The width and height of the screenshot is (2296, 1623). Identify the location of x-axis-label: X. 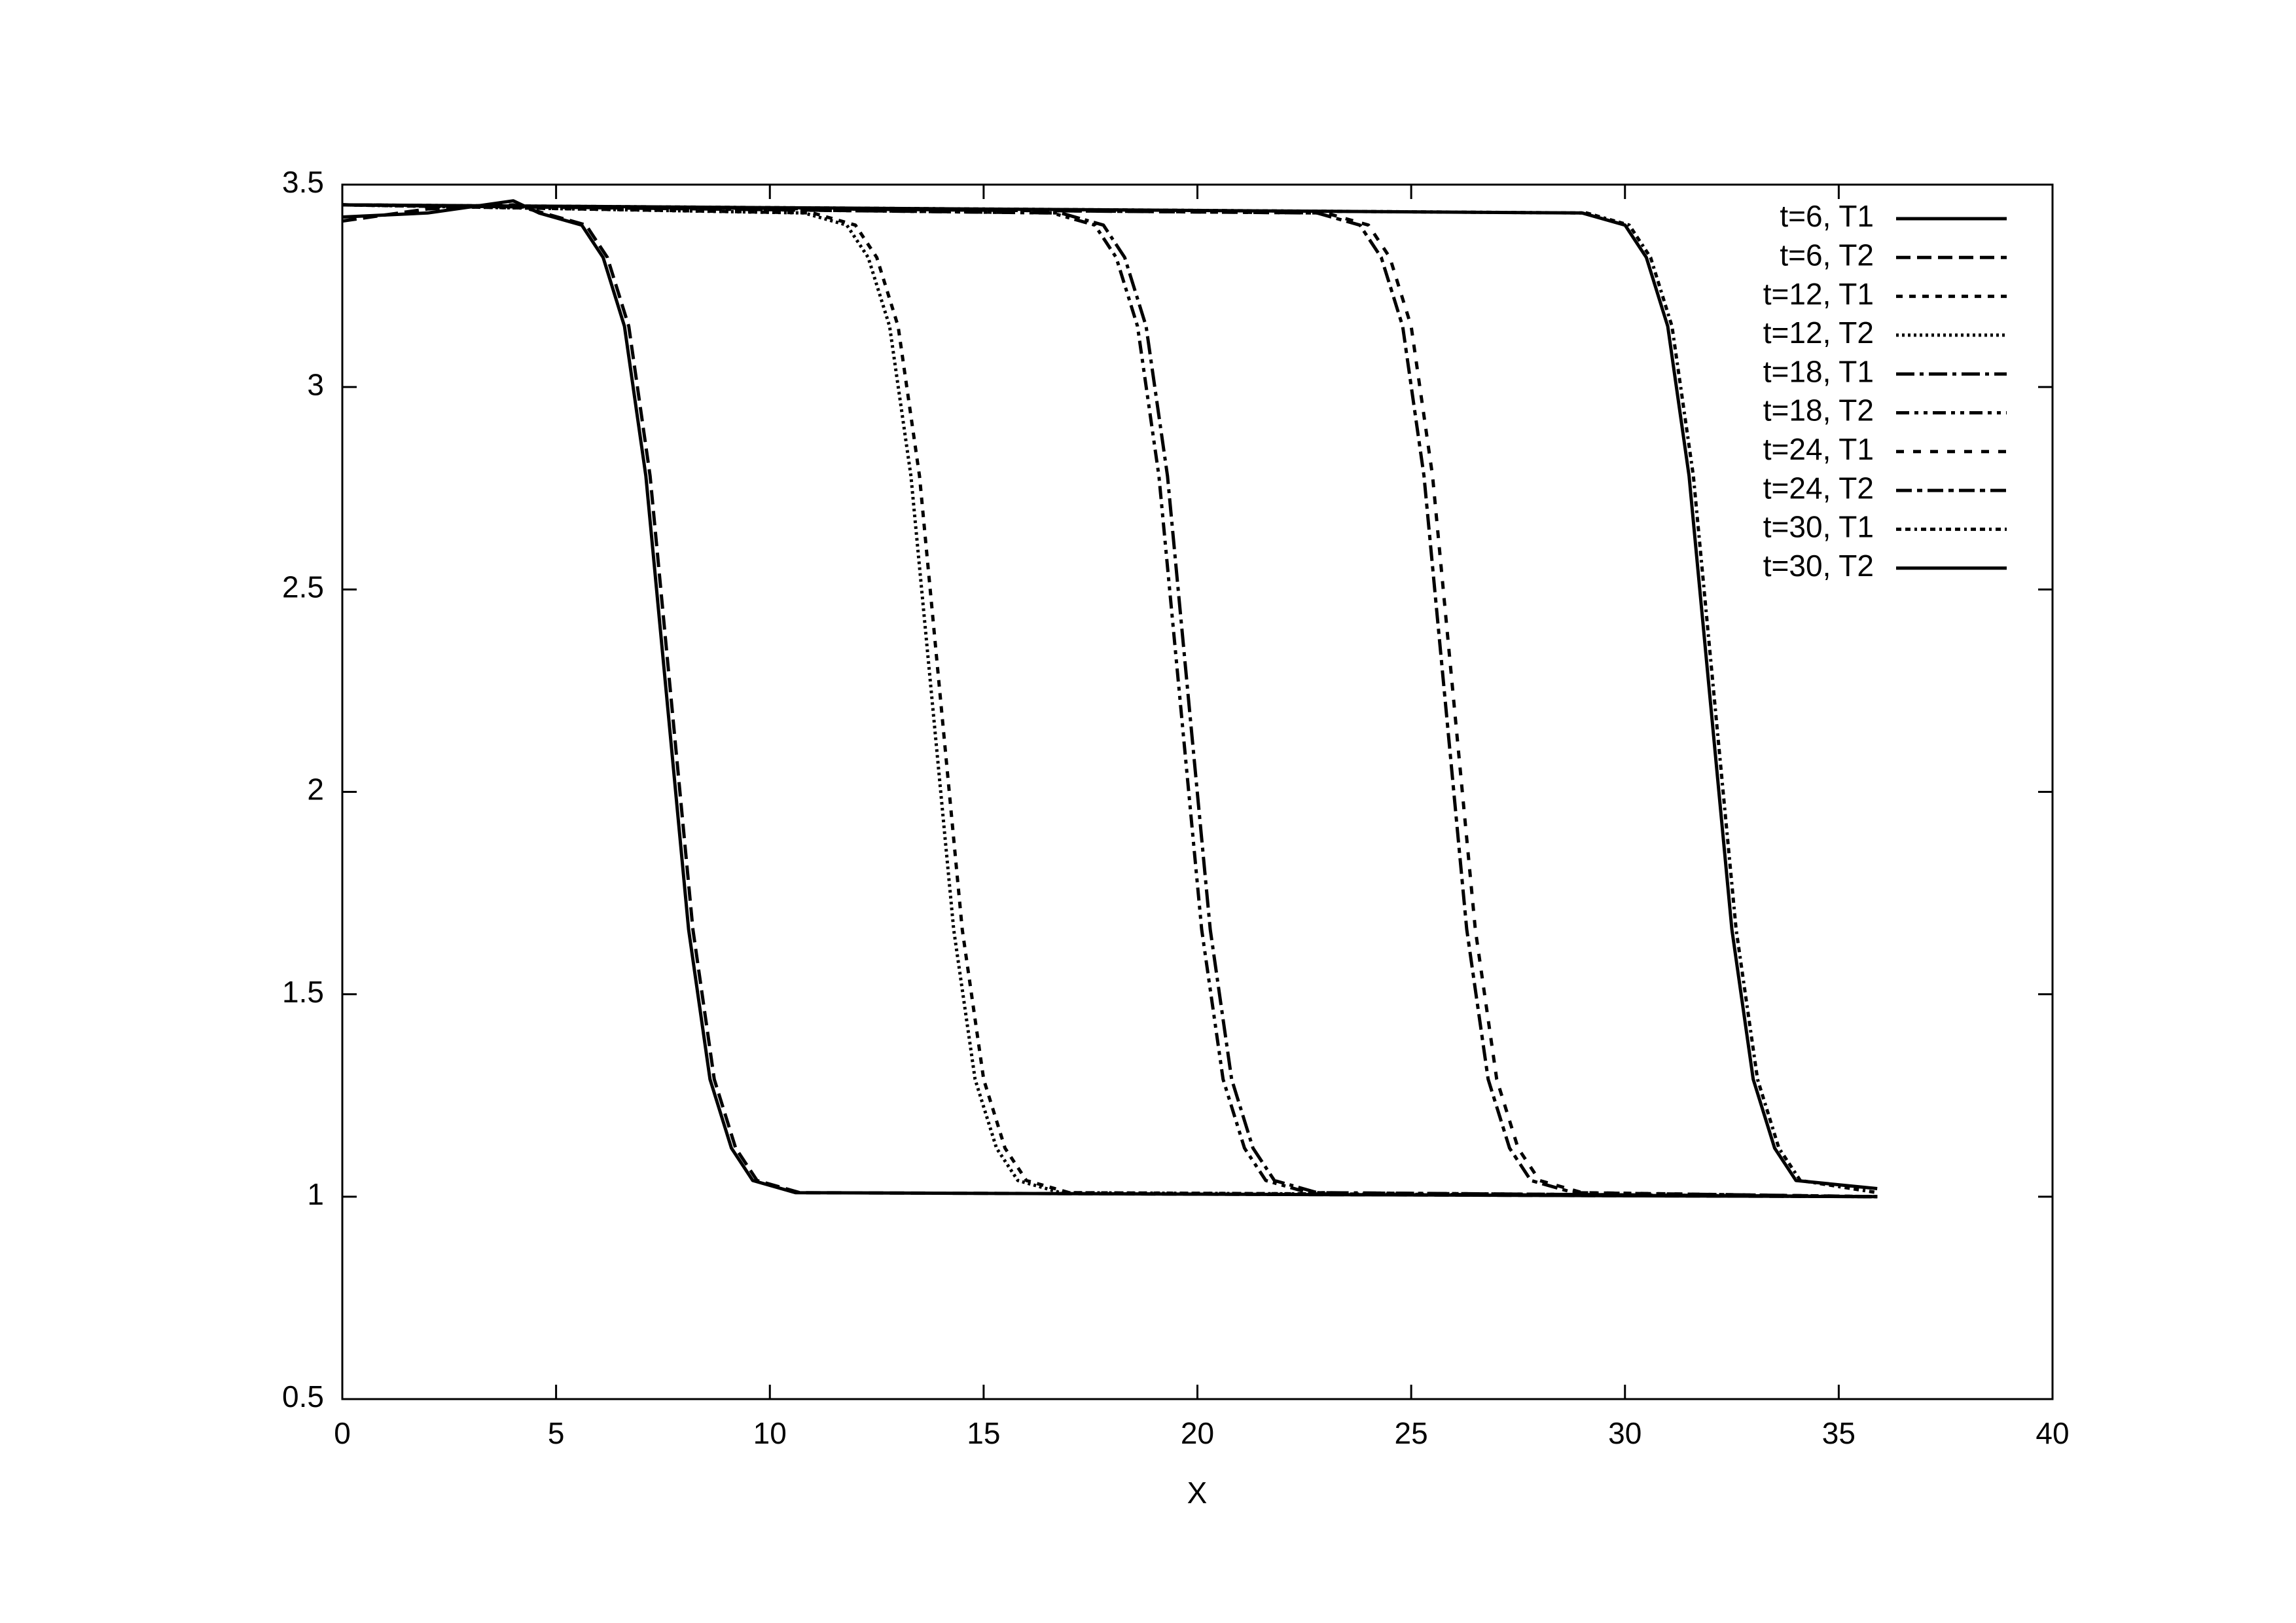
(1197, 1493).